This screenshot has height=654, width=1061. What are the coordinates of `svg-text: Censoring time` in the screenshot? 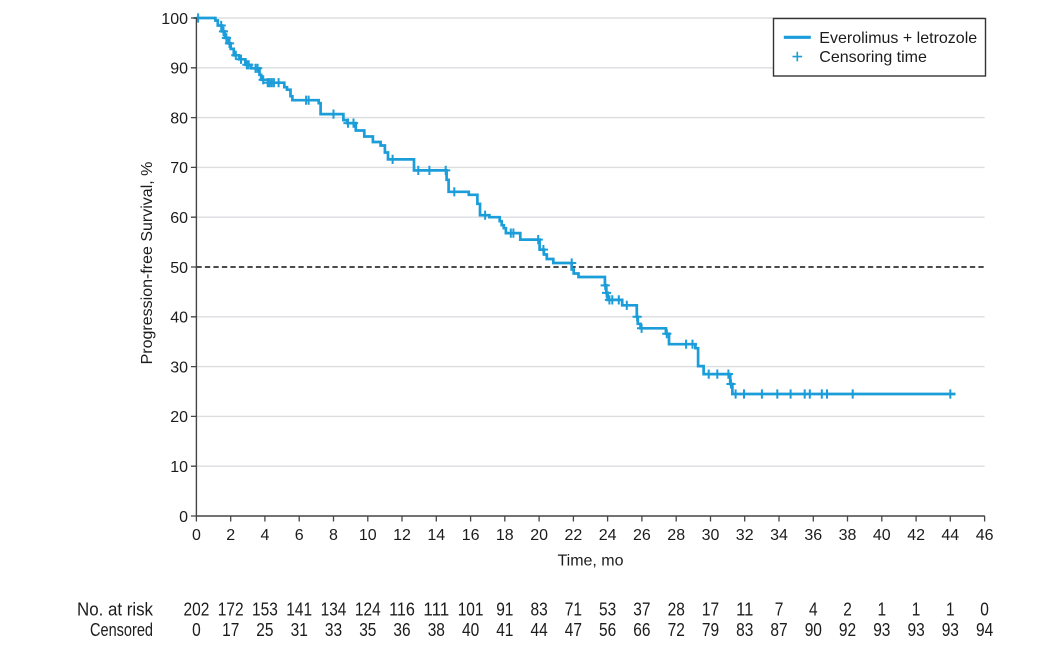 It's located at (873, 57).